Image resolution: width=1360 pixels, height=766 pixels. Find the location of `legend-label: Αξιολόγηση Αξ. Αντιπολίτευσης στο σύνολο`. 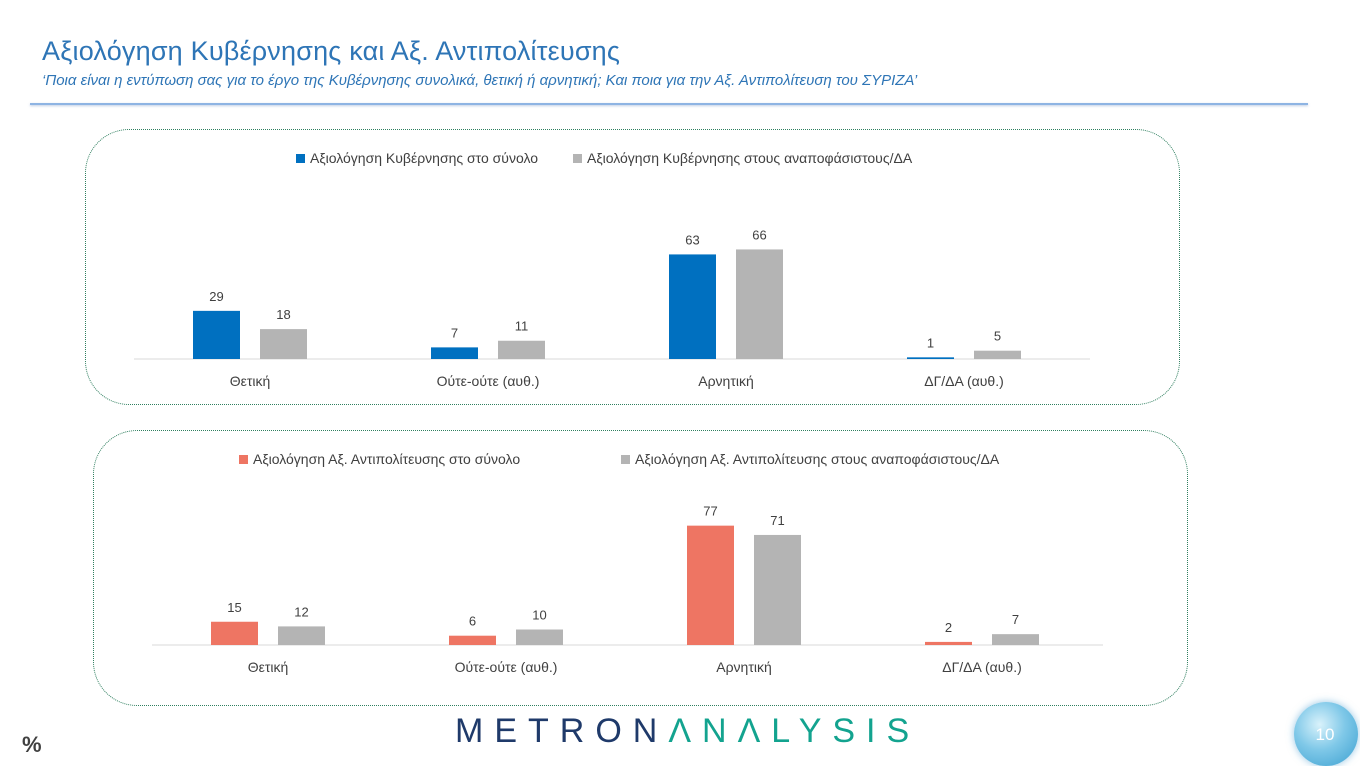

legend-label: Αξιολόγηση Αξ. Αντιπολίτευσης στο σύνολο is located at coordinates (386, 459).